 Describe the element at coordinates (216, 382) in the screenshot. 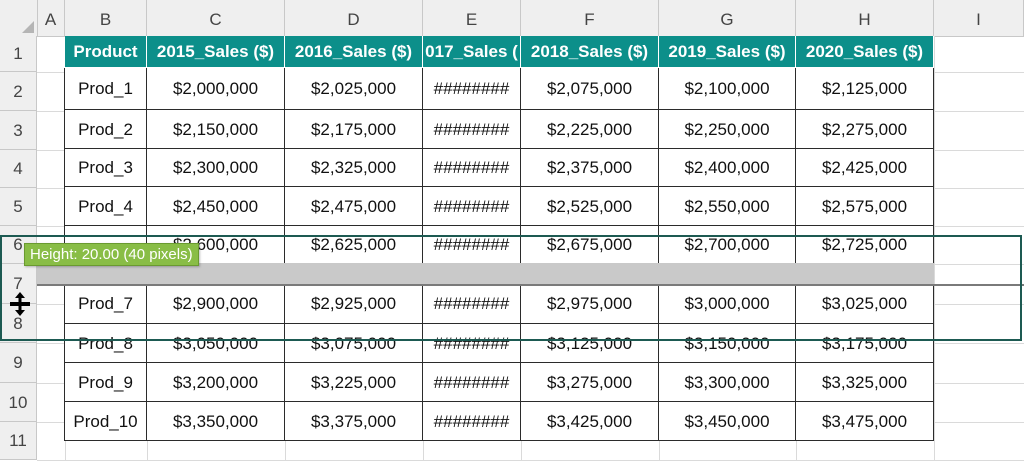

I see `table-cell: $3,200,000` at that location.